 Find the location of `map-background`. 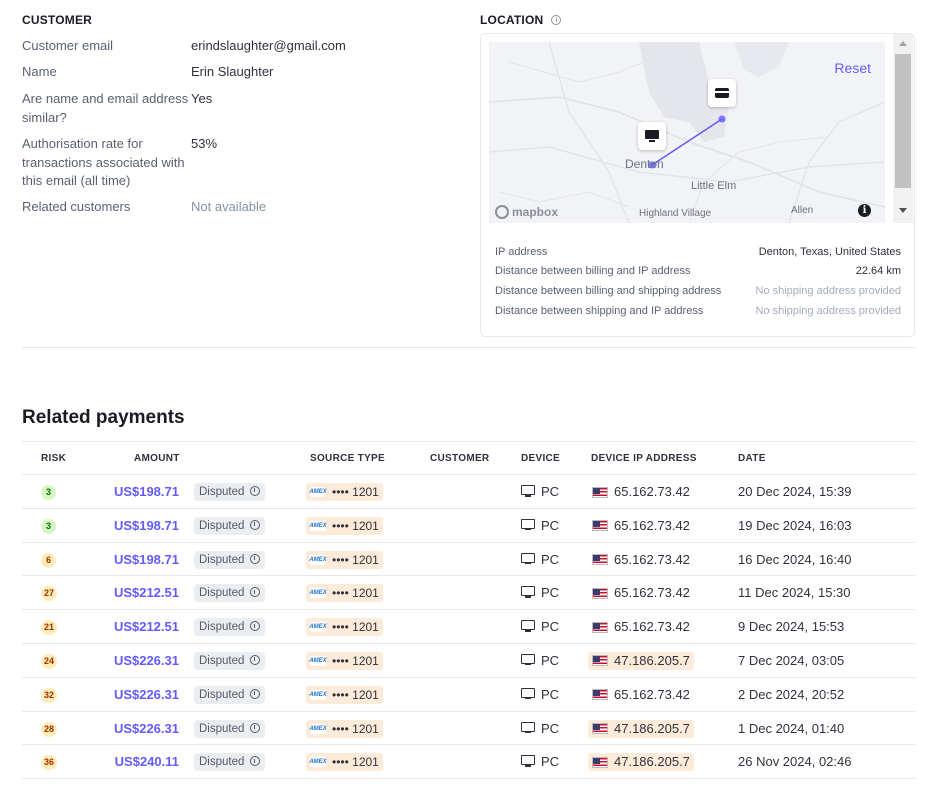

map-background is located at coordinates (687, 132).